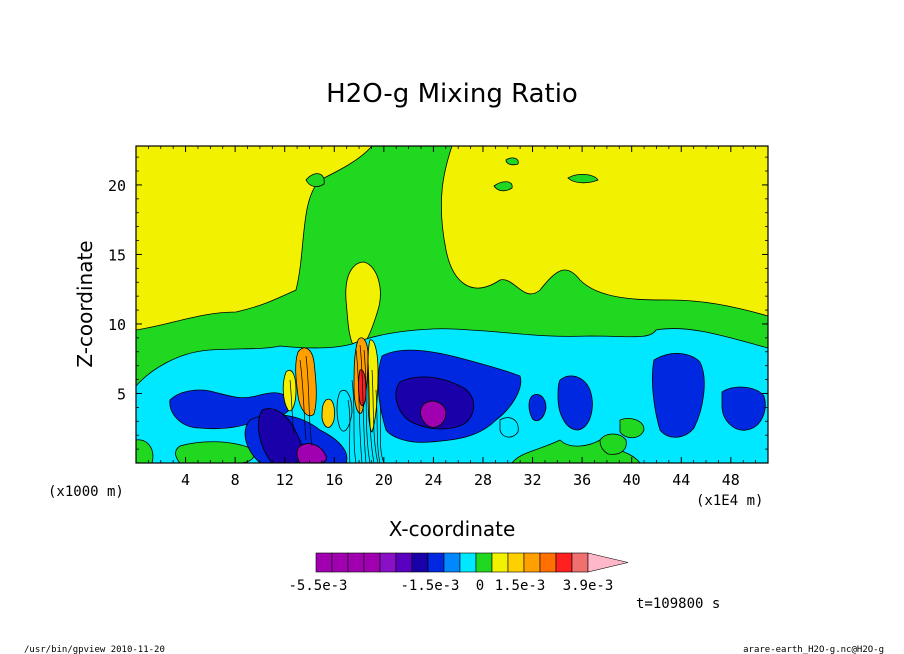  I want to click on x-tick-label: 28, so click(483, 480).